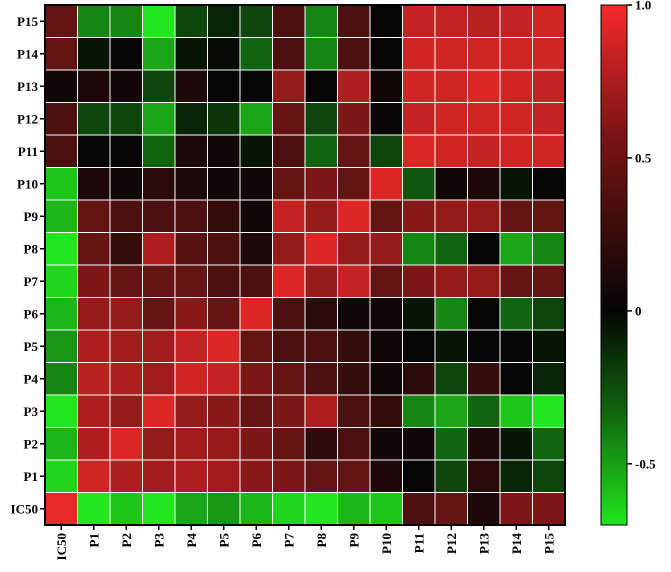  Describe the element at coordinates (31, 443) in the screenshot. I see `row-label: P2` at that location.